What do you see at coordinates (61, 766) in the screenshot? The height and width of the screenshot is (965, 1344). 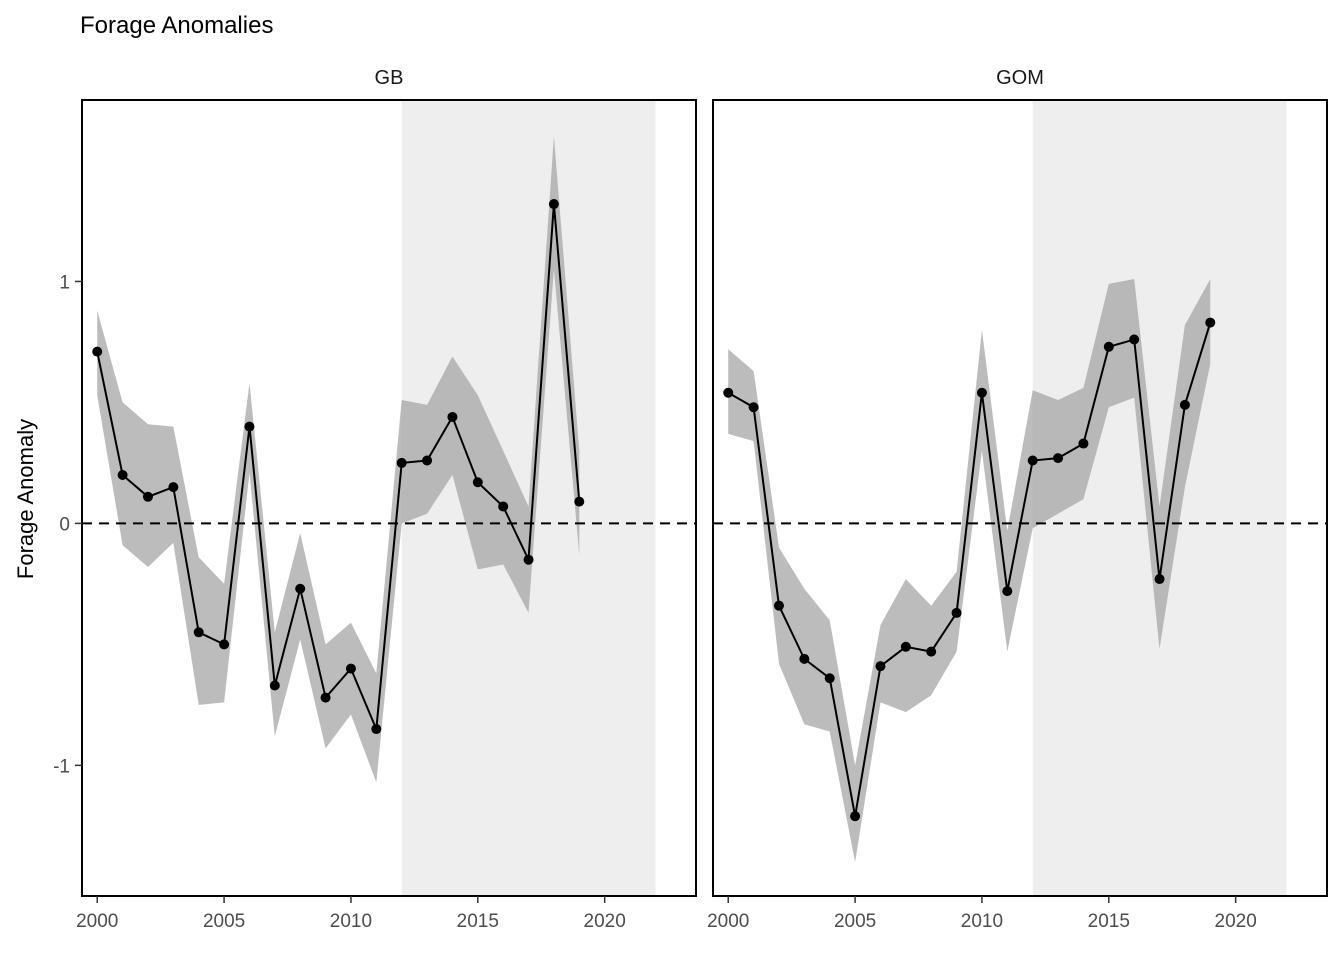 I see `y-tick-label: -1` at bounding box center [61, 766].